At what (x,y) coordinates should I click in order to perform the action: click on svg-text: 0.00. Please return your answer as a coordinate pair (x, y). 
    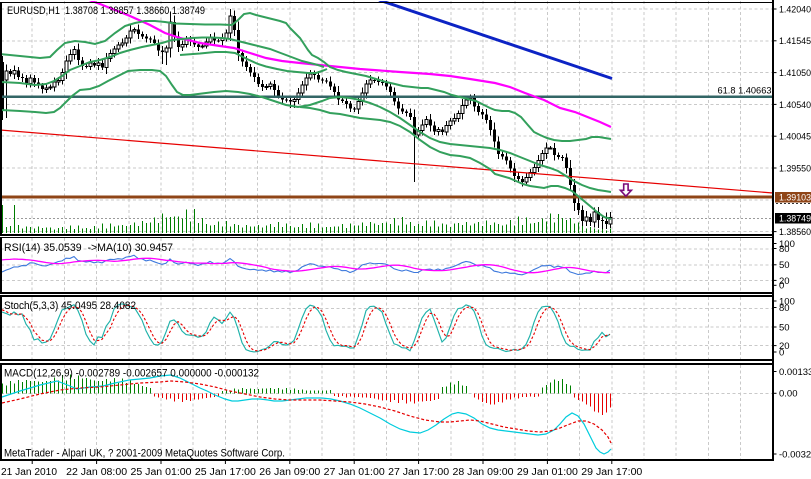
    Looking at the image, I should click on (788, 394).